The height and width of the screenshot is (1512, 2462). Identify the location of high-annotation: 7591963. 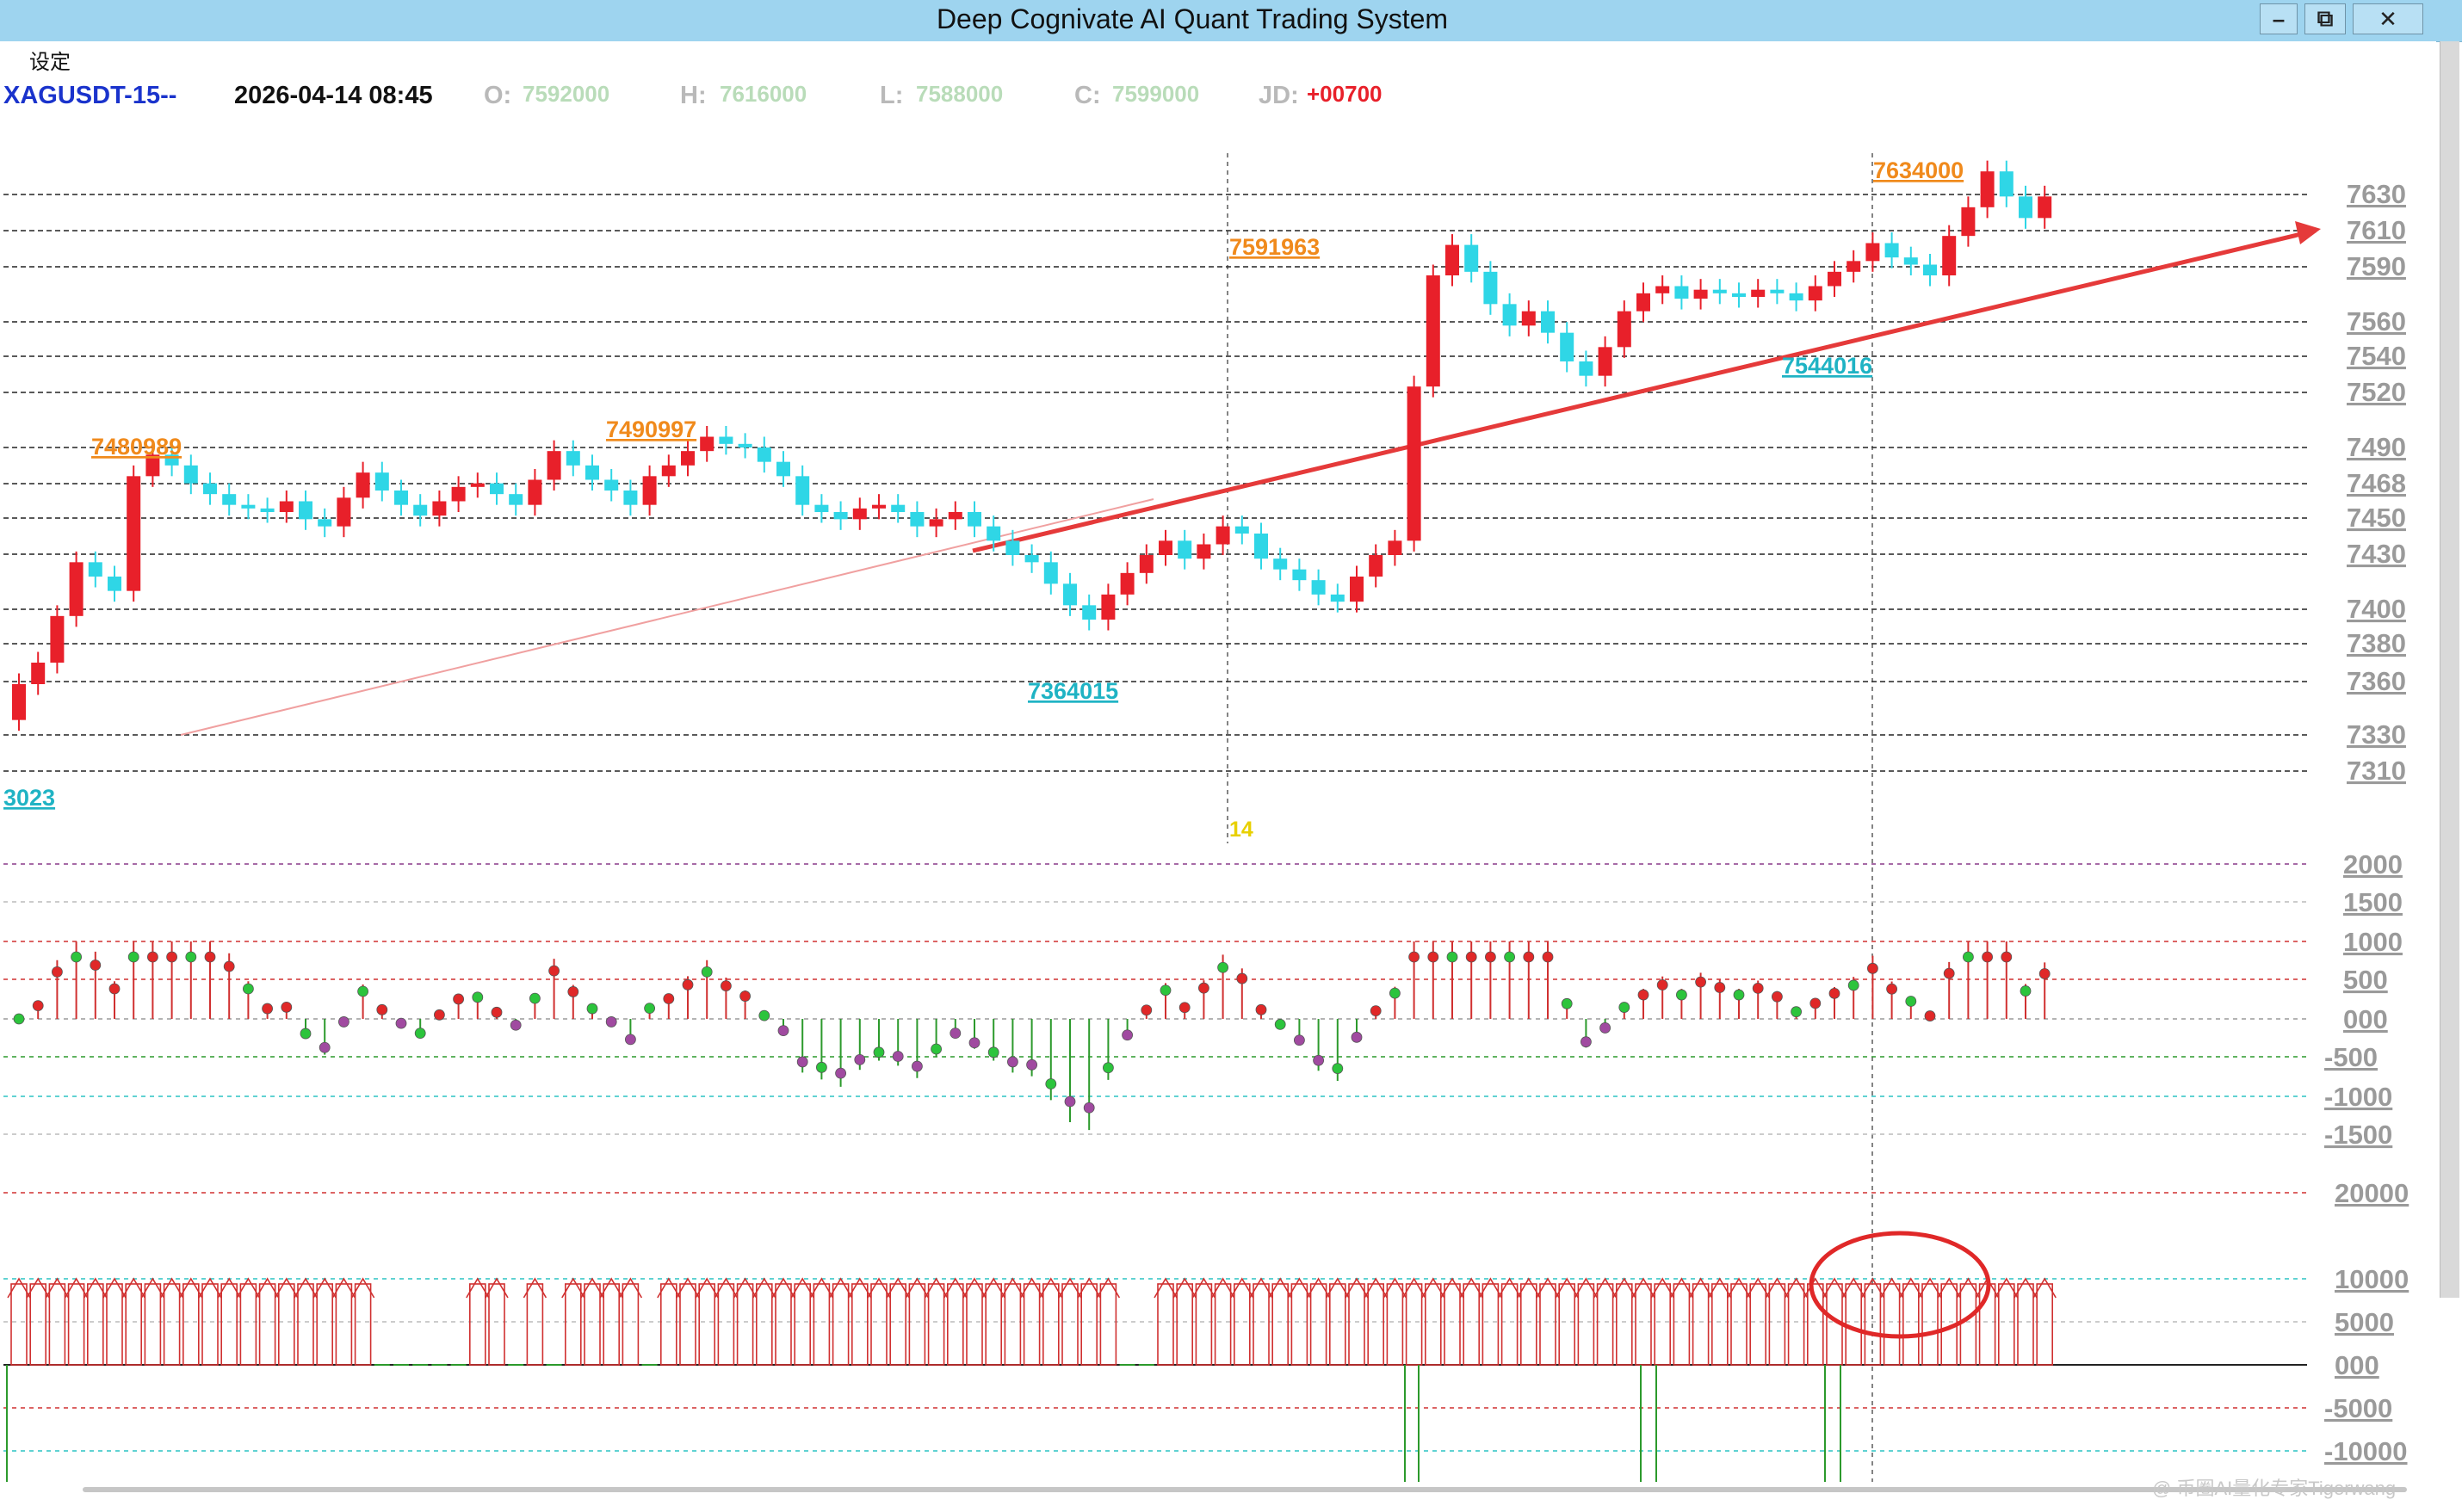
(1274, 247).